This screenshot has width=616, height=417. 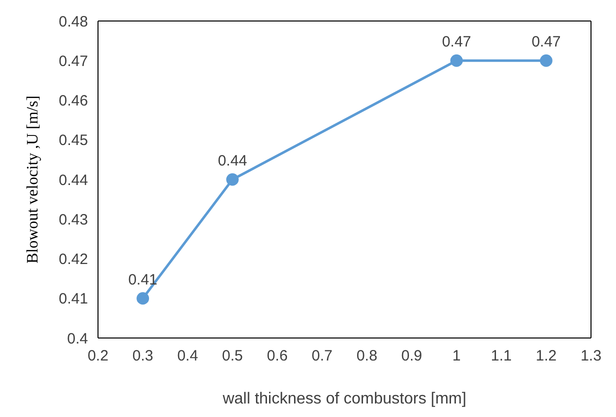 What do you see at coordinates (73, 101) in the screenshot?
I see `y-tick-label: 0.46` at bounding box center [73, 101].